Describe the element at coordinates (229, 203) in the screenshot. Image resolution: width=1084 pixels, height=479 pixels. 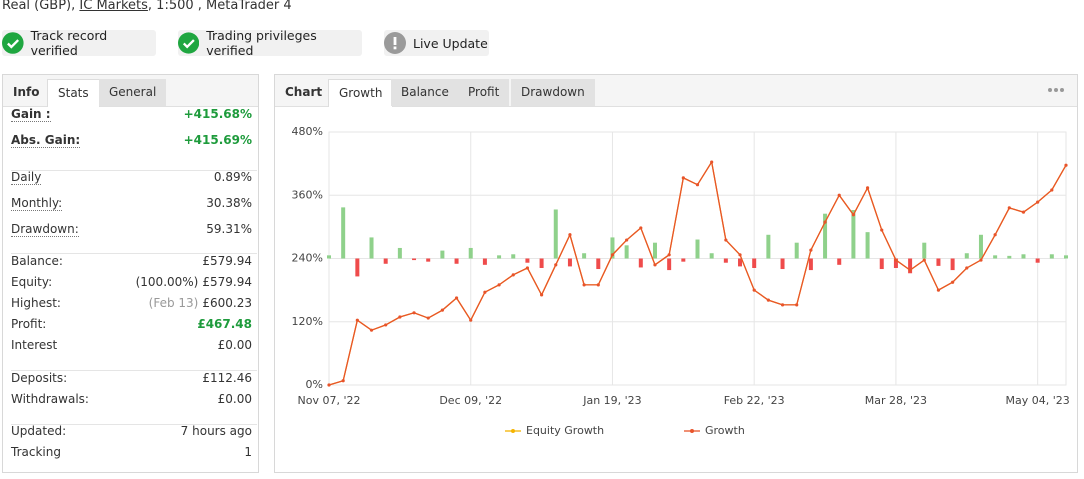
I see `stat-value: 30.38%` at that location.